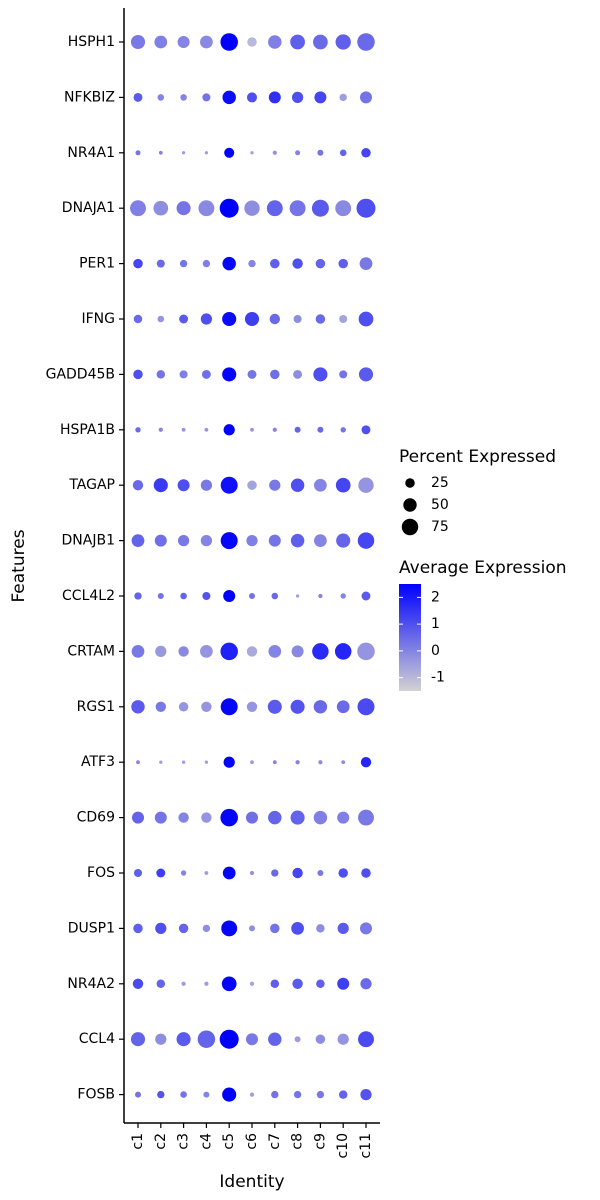 The width and height of the screenshot is (600, 1200). What do you see at coordinates (366, 707) in the screenshot?
I see `dot-rgs1-c11` at bounding box center [366, 707].